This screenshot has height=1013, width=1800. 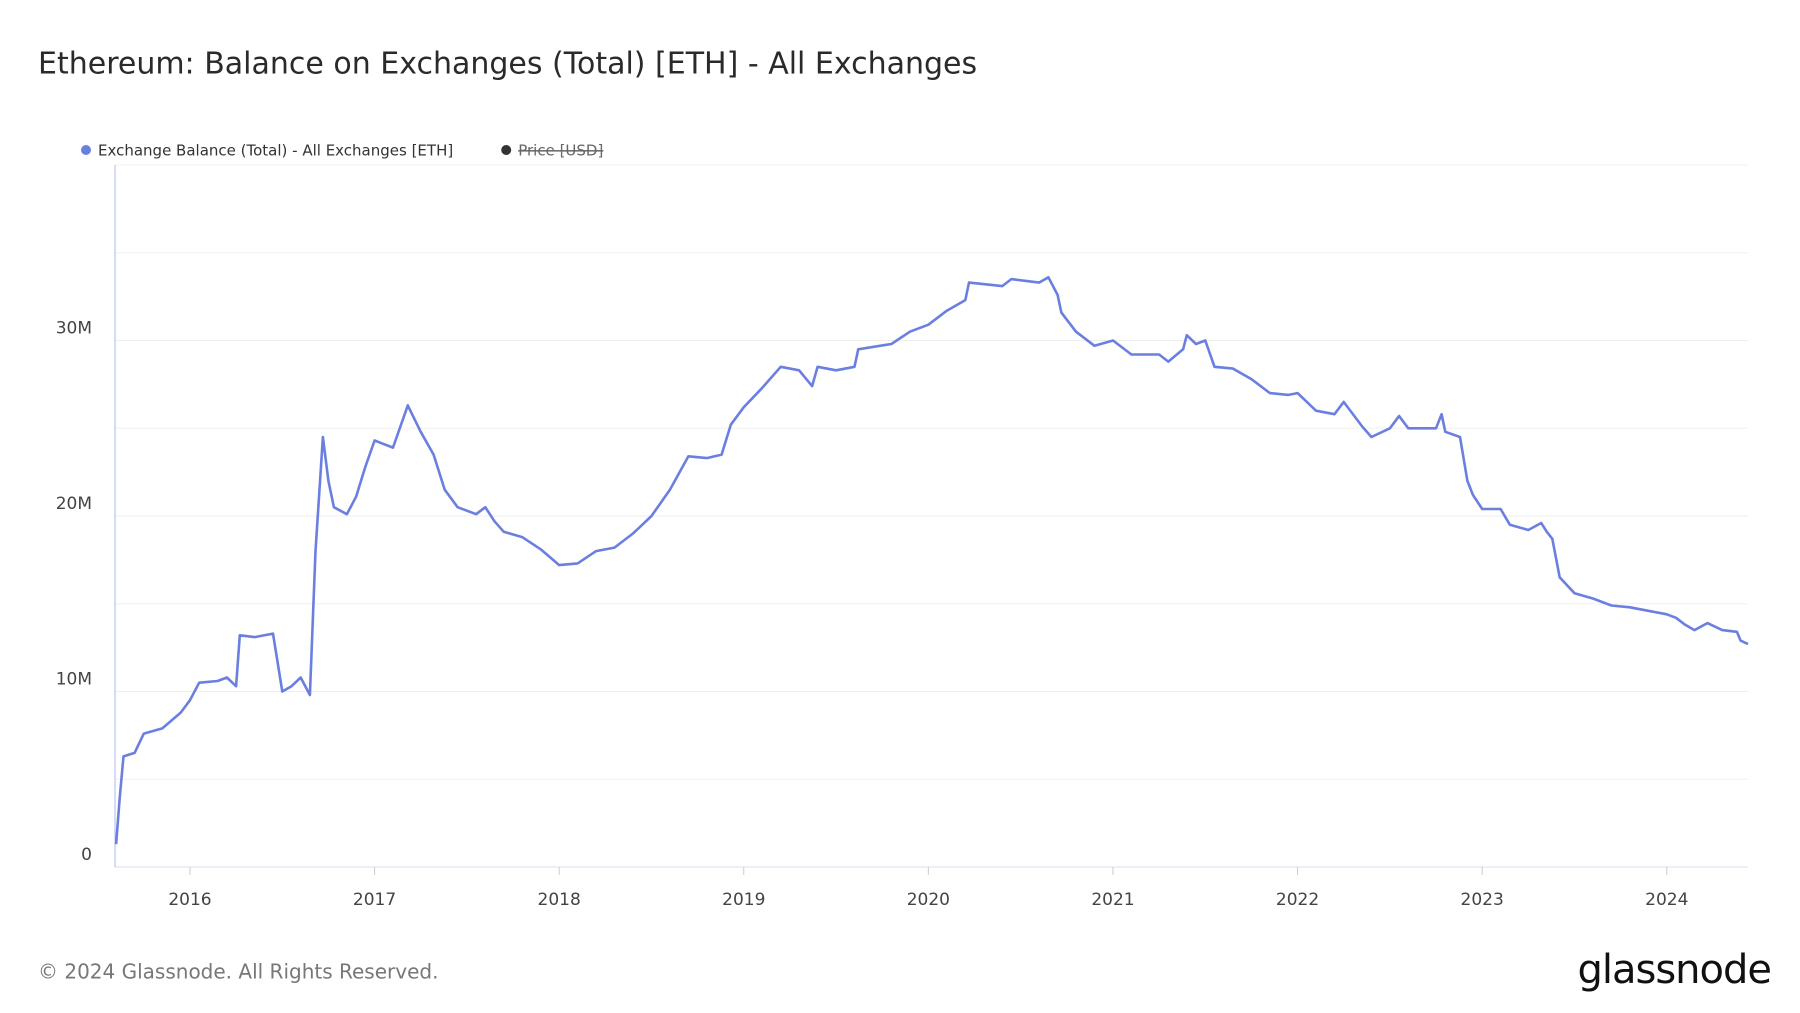 I want to click on x-tick-label: 2019, so click(x=743, y=900).